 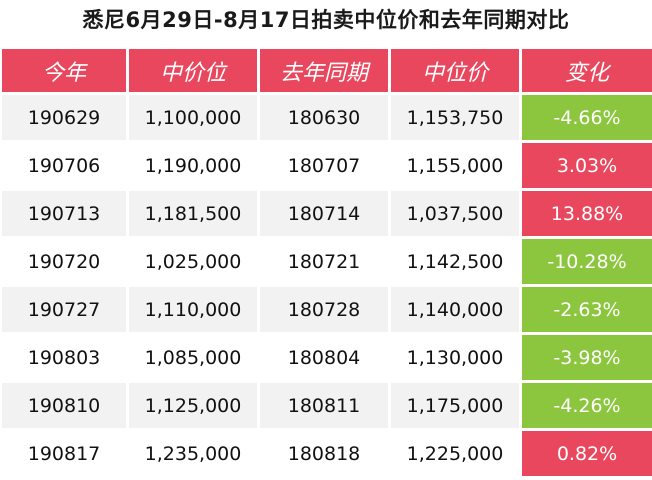 I want to click on table-row: 190629 1,100,000 180630 1,153,750 -4.66%, so click(x=327, y=117).